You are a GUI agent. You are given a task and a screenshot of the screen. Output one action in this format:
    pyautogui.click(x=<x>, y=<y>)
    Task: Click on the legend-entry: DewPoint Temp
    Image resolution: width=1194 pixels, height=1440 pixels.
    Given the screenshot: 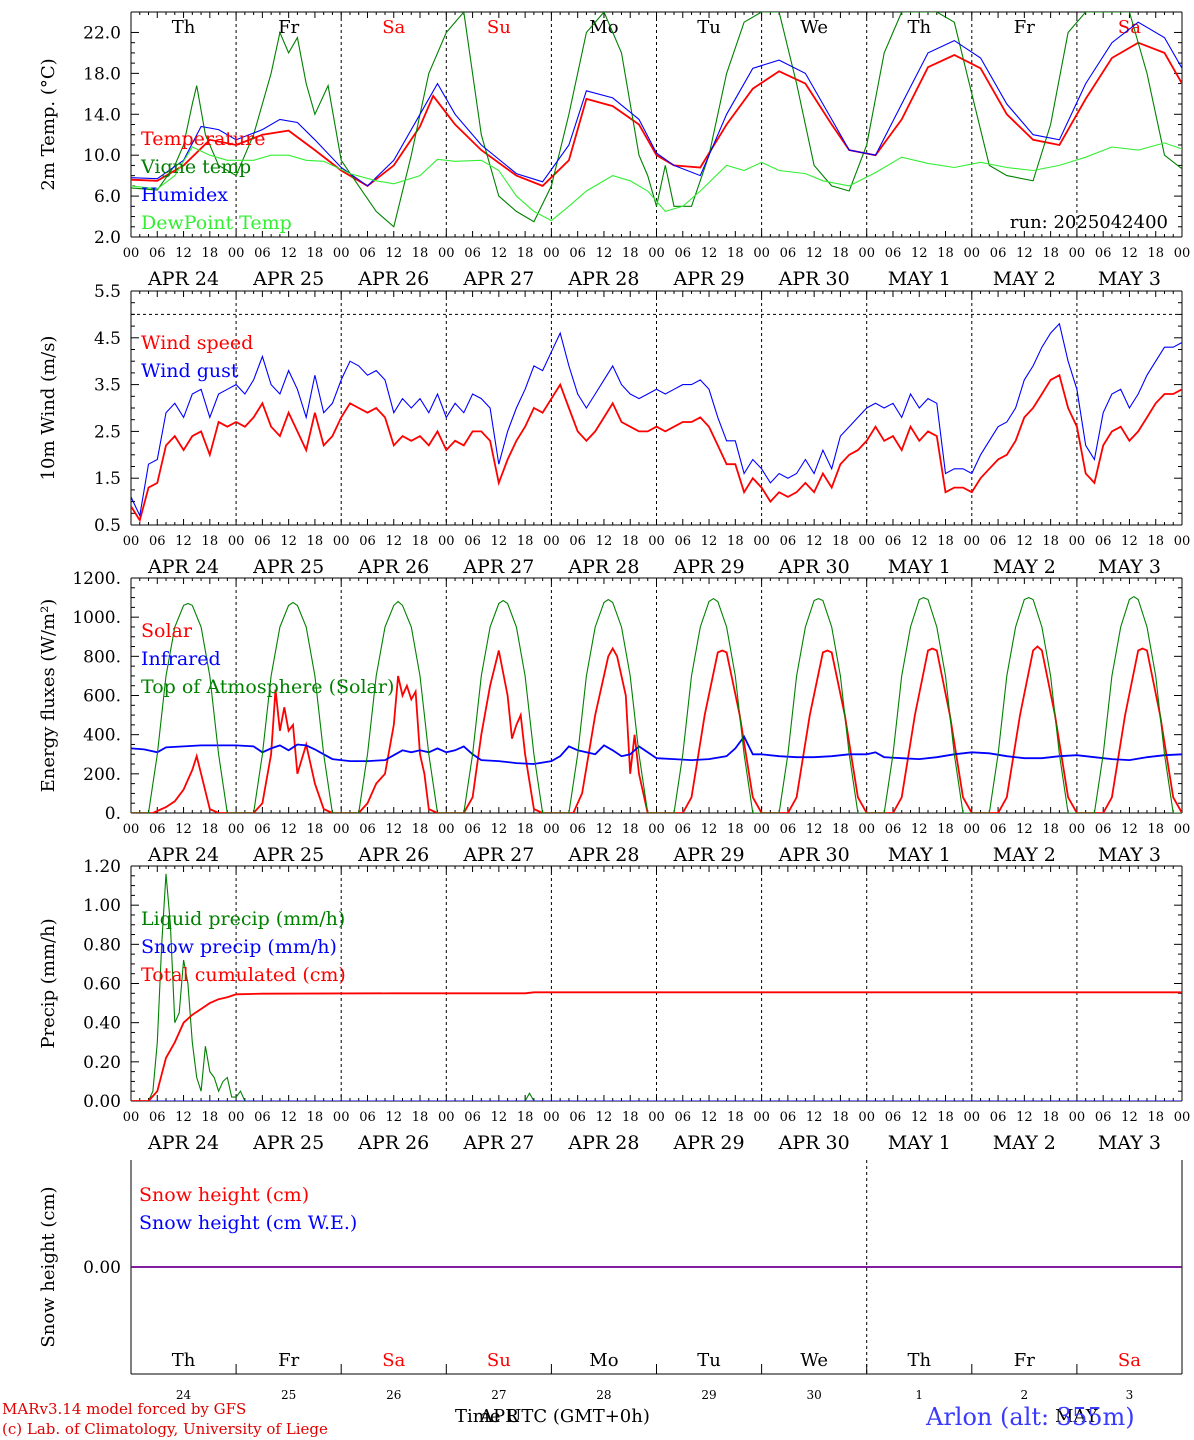 What is the action you would take?
    pyautogui.click(x=216, y=223)
    